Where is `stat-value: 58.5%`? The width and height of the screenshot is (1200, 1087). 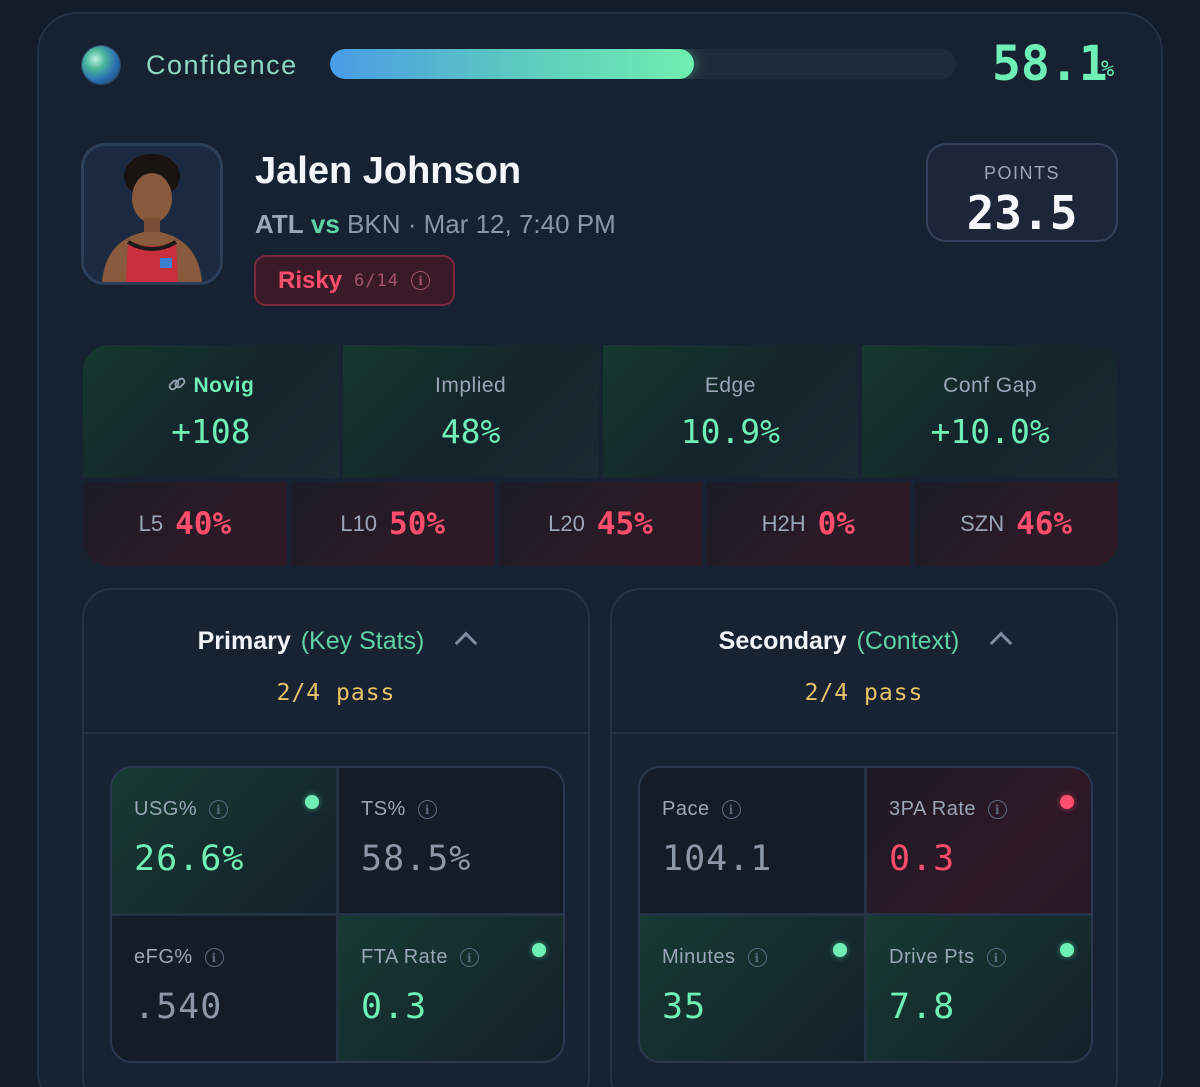
stat-value: 58.5% is located at coordinates (416, 859).